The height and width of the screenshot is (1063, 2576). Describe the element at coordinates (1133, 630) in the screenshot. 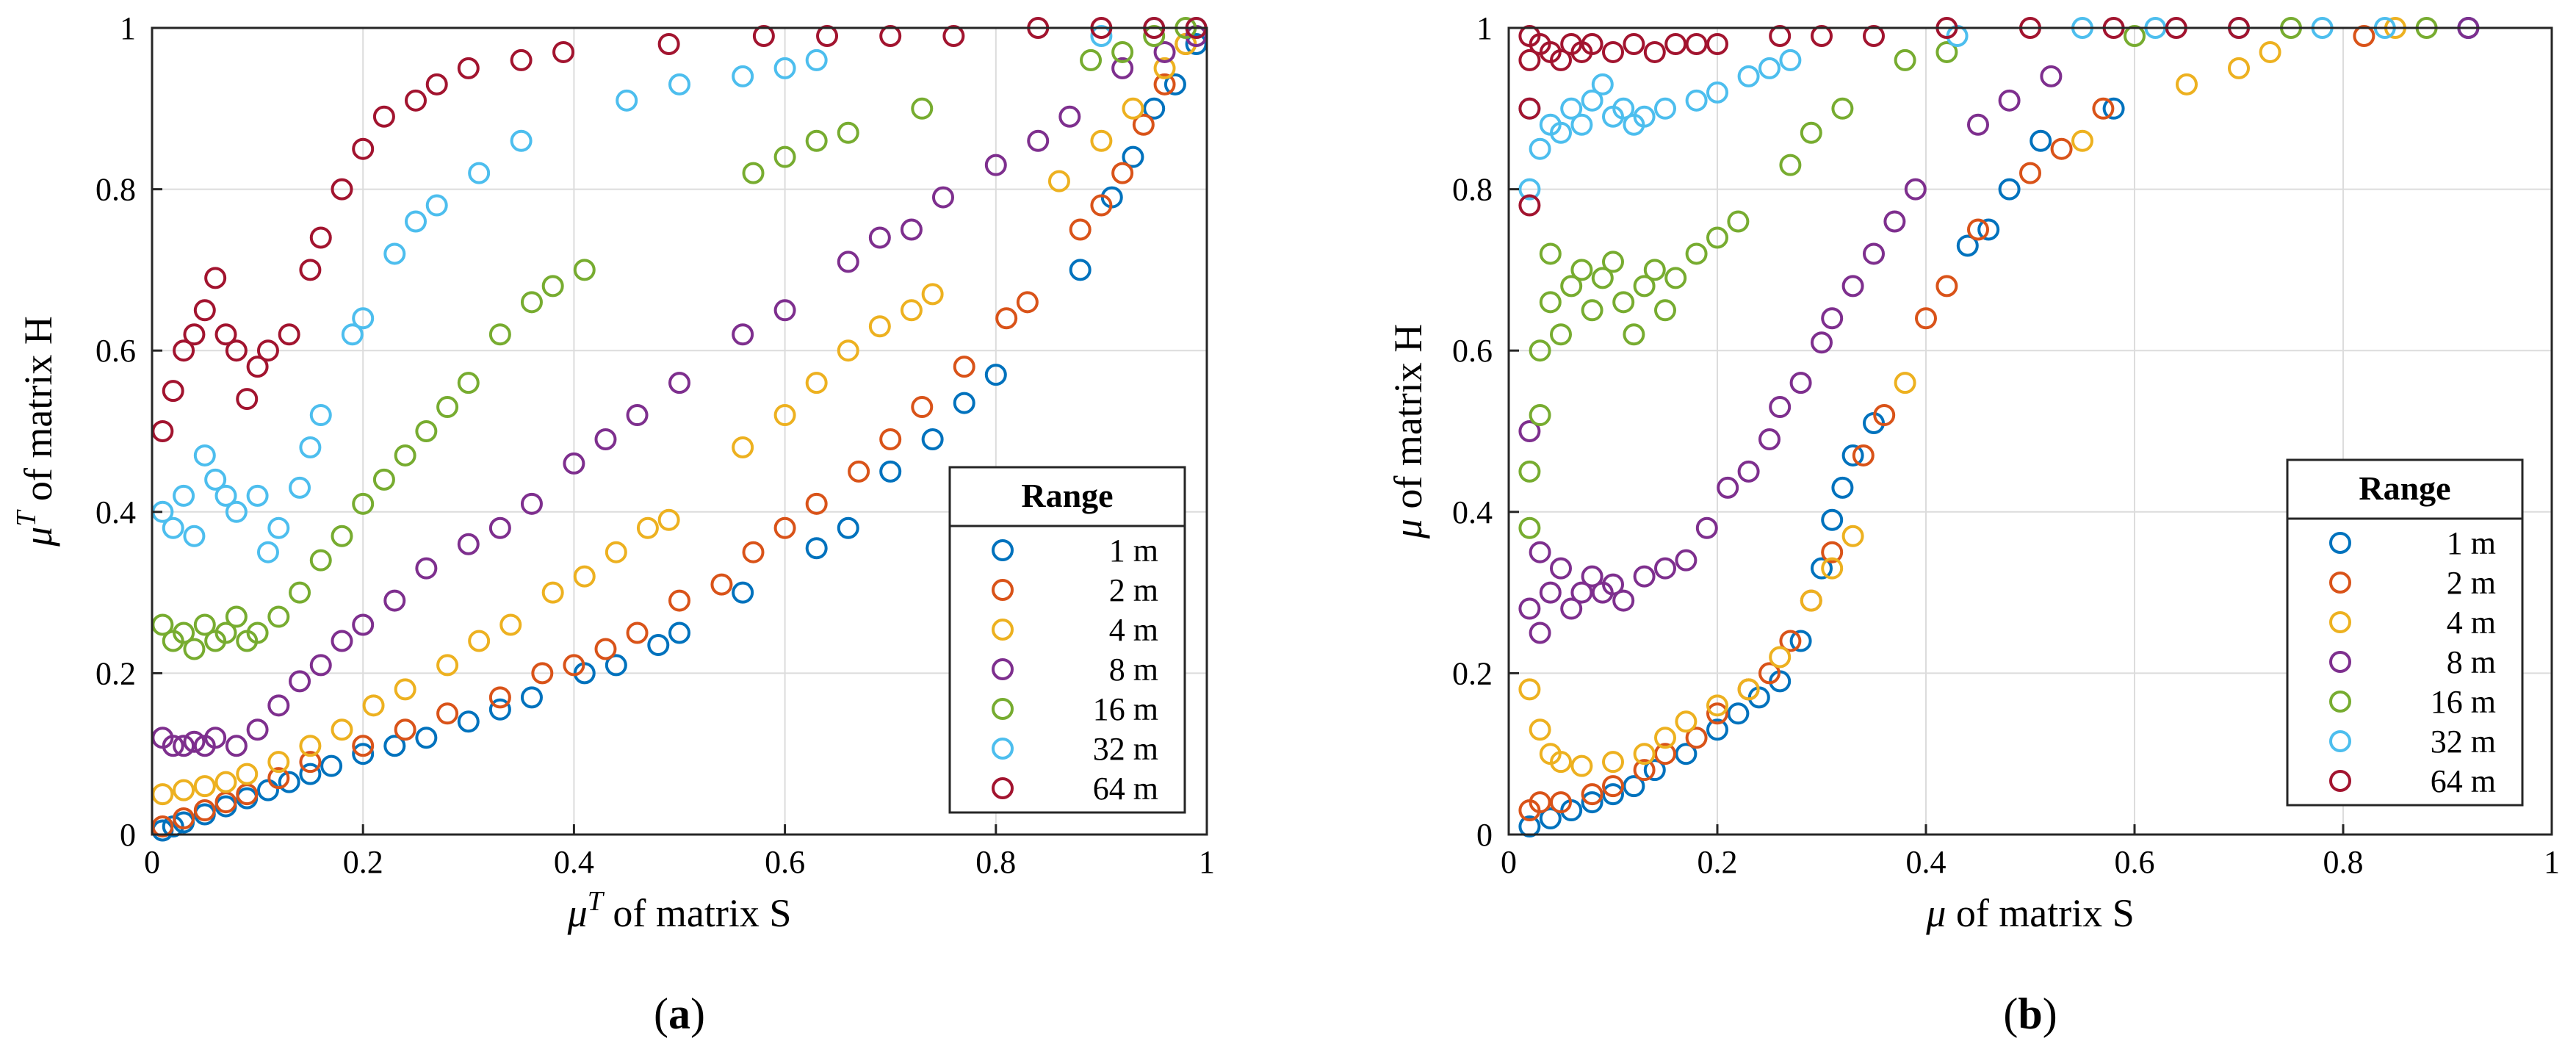

I see `legend-label: 4 m` at that location.